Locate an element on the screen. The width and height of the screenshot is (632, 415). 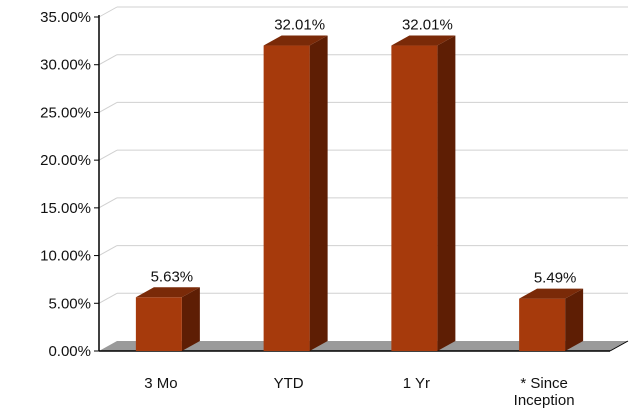
y-tick-label: 30.00% is located at coordinates (65, 65).